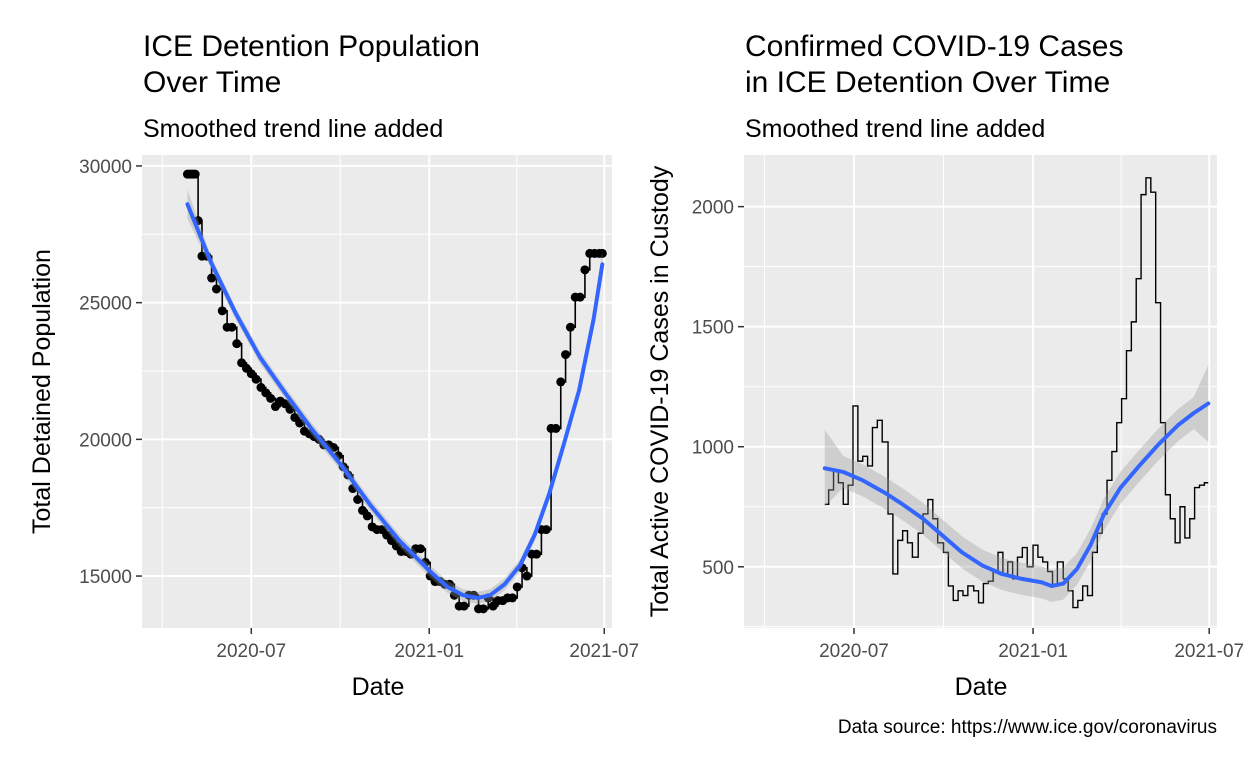  What do you see at coordinates (42, 391) in the screenshot?
I see `y-axis-title: Total Detained Population` at bounding box center [42, 391].